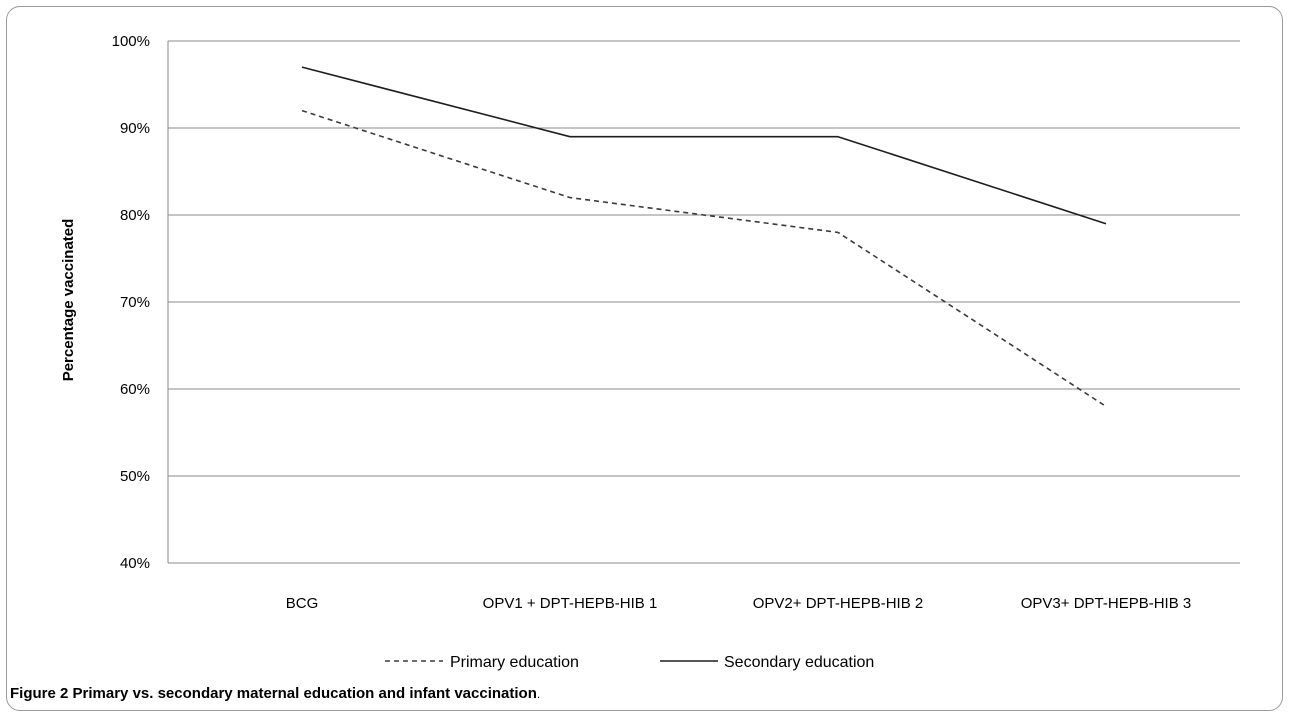 This screenshot has height=717, width=1289. I want to click on y-tick-label: 40%, so click(135, 563).